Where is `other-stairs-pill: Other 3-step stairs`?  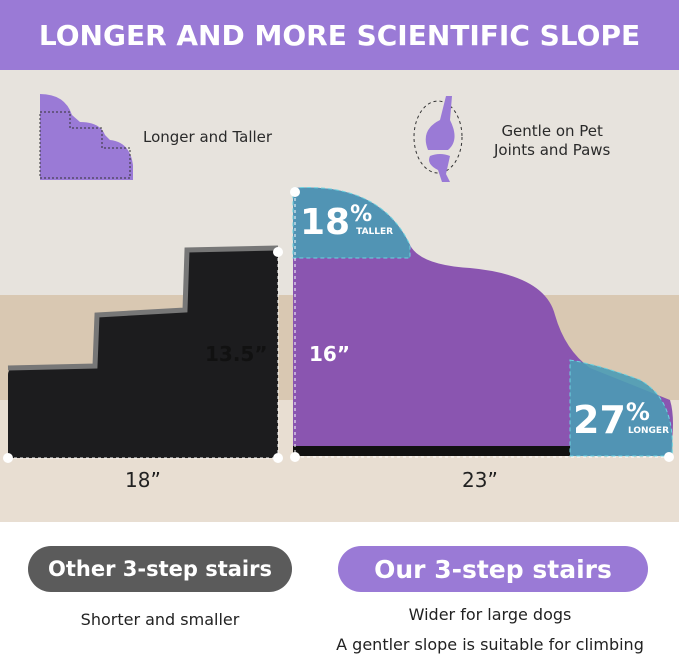 other-stairs-pill: Other 3-step stairs is located at coordinates (160, 569).